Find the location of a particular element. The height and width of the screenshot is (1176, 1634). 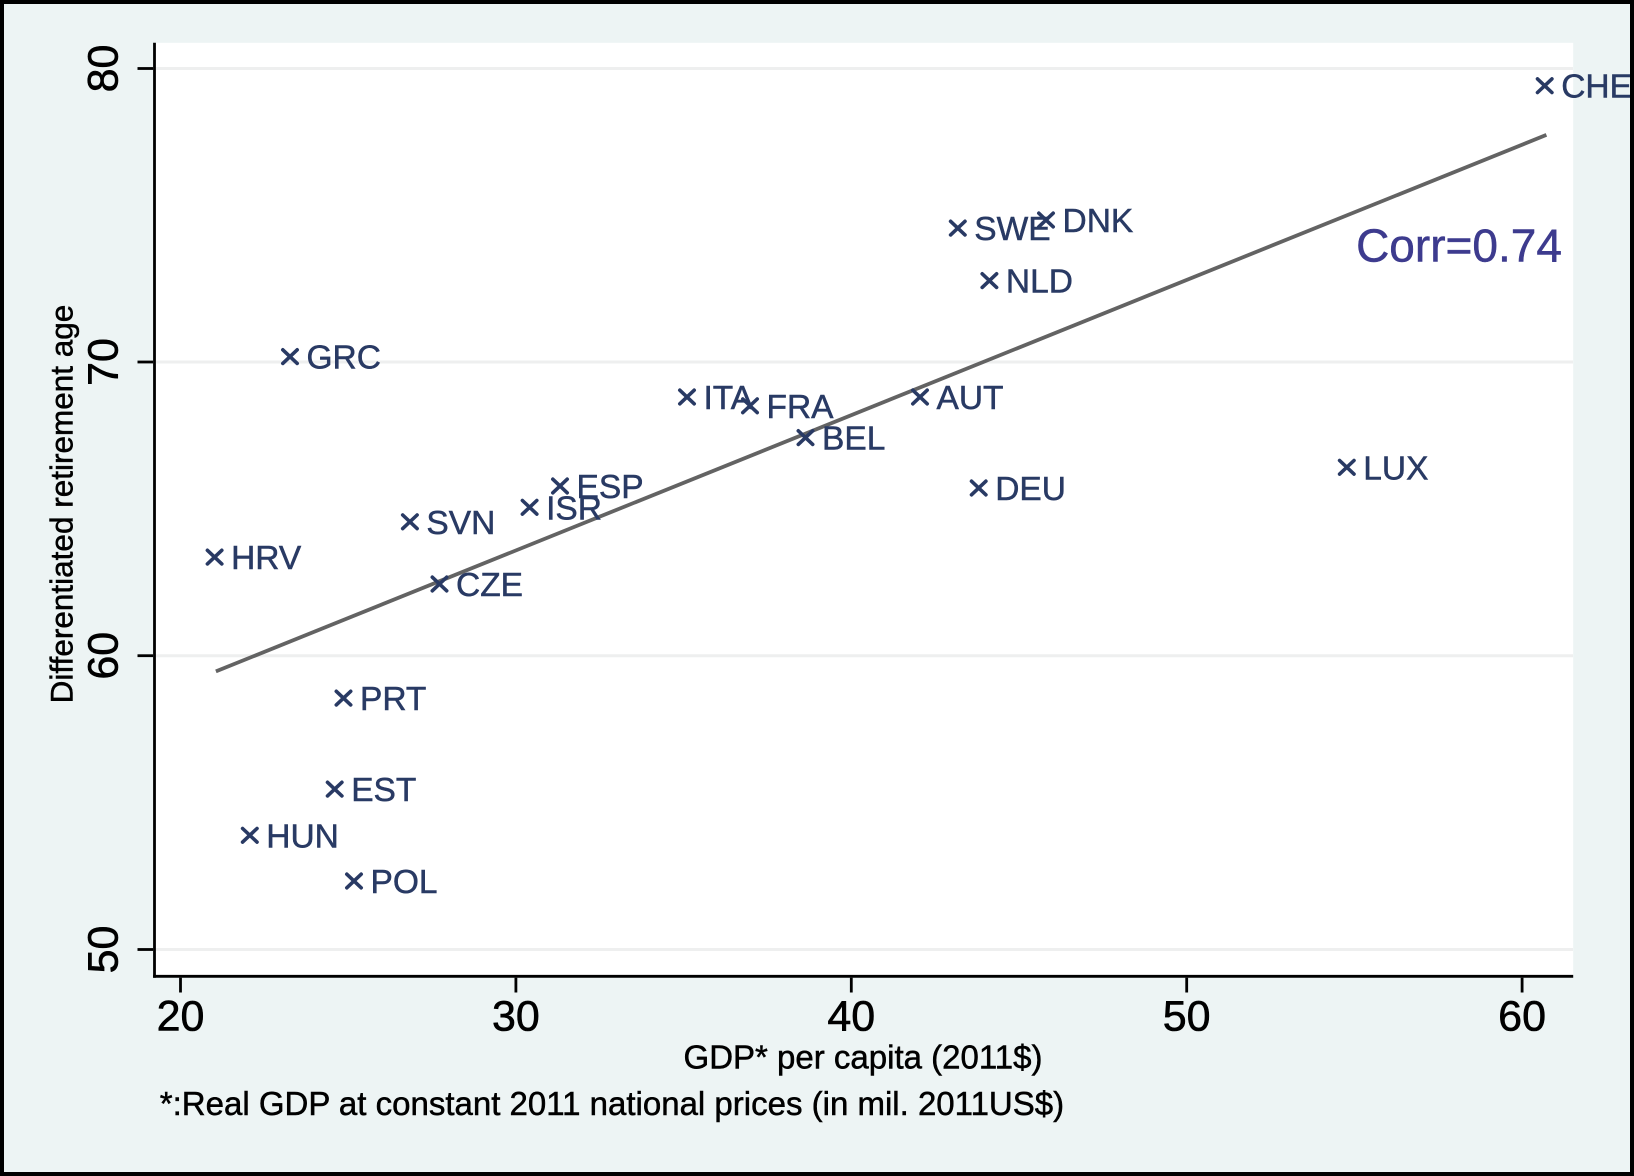

svg-text: HRV is located at coordinates (266, 558).